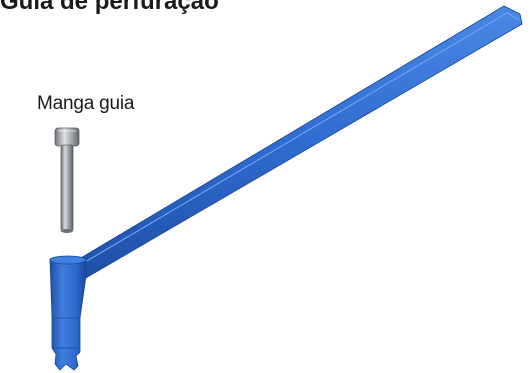  Describe the element at coordinates (68, 314) in the screenshot. I see `drill-guide-tube` at that location.